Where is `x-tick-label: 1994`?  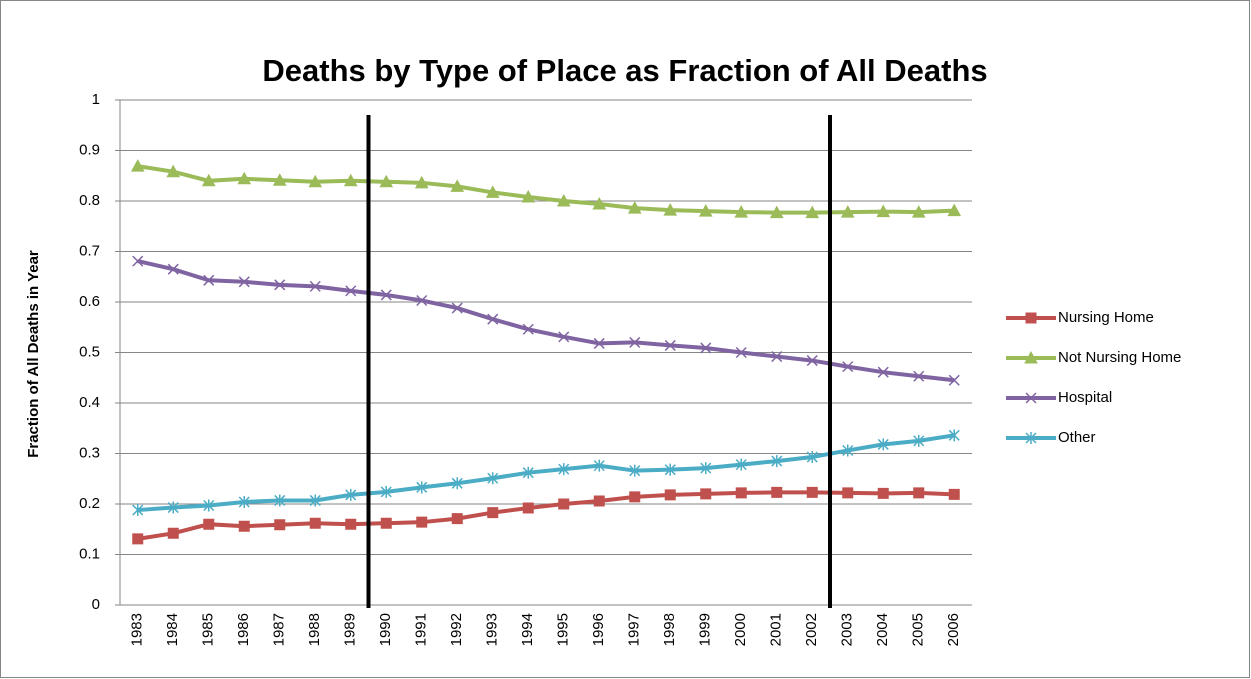
x-tick-label: 1994 is located at coordinates (527, 629).